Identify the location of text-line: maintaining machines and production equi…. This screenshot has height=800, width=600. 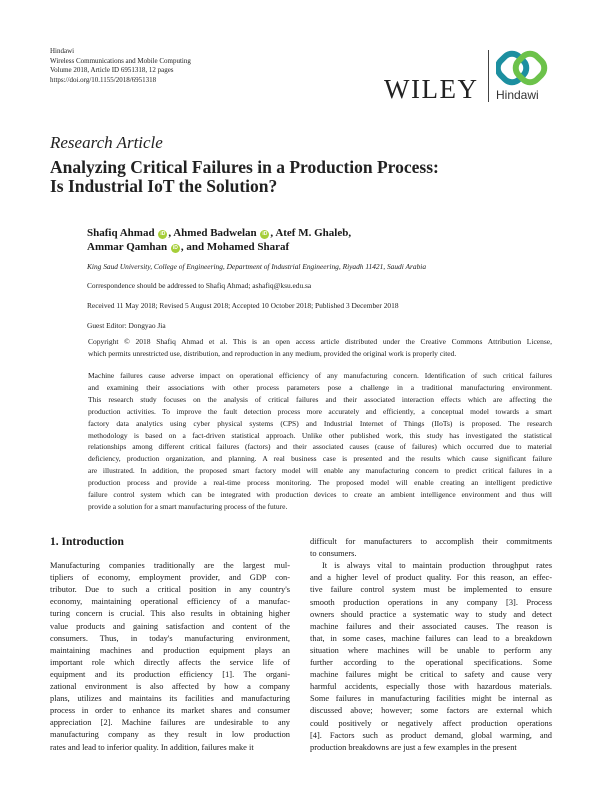
(170, 650).